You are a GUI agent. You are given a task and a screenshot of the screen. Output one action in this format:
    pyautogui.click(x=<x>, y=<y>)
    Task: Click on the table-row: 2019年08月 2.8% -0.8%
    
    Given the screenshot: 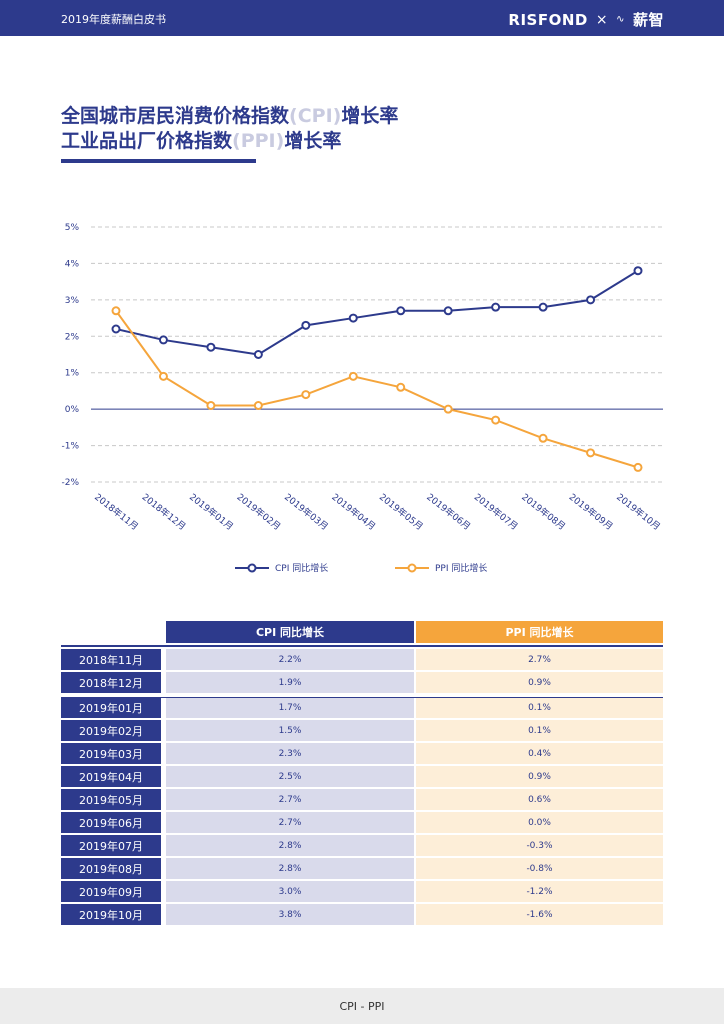 What is the action you would take?
    pyautogui.click(x=362, y=868)
    